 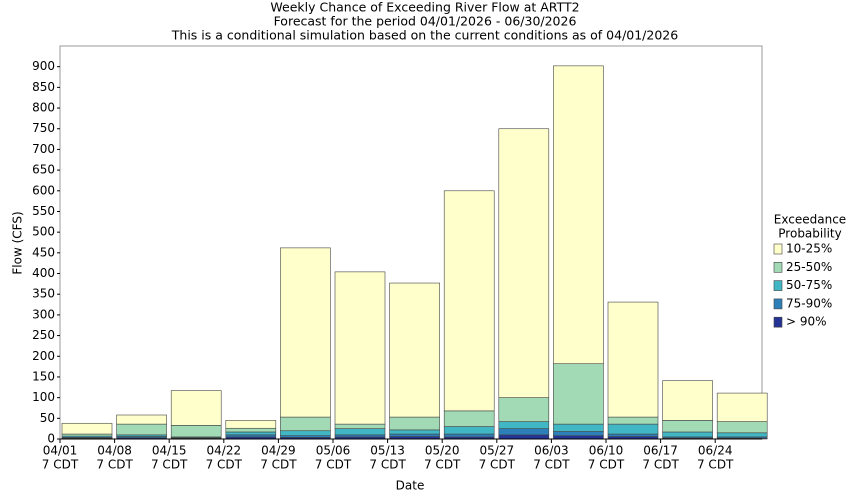 I want to click on legend-label: > 90%, so click(x=806, y=322).